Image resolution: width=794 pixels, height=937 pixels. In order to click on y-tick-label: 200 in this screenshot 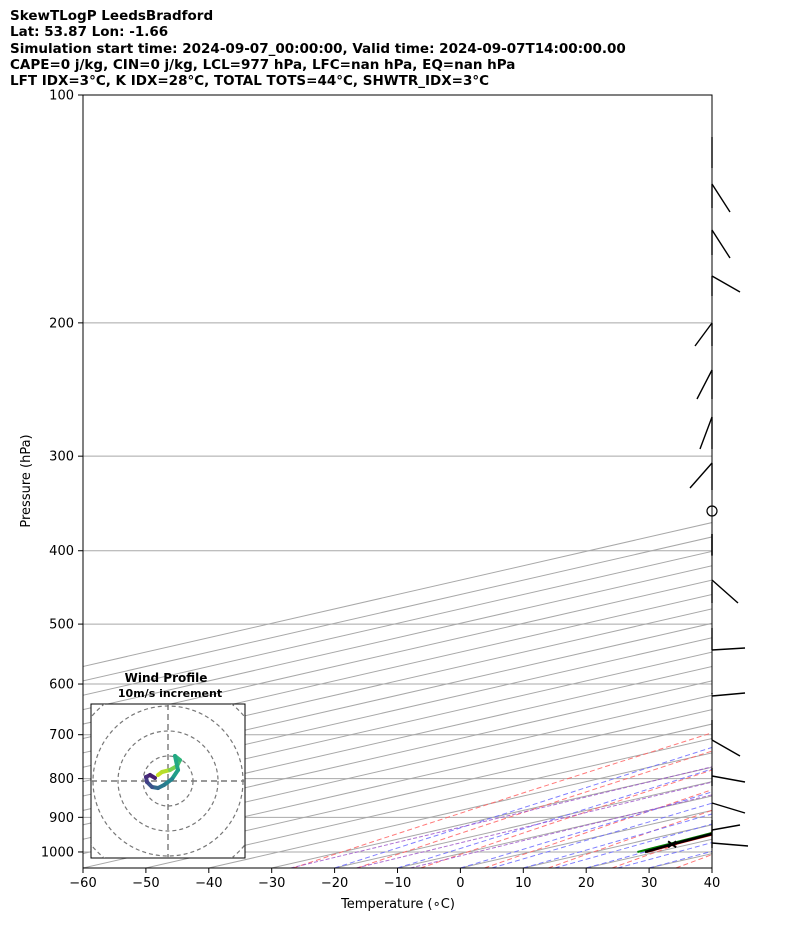, I will do `click(61, 323)`.